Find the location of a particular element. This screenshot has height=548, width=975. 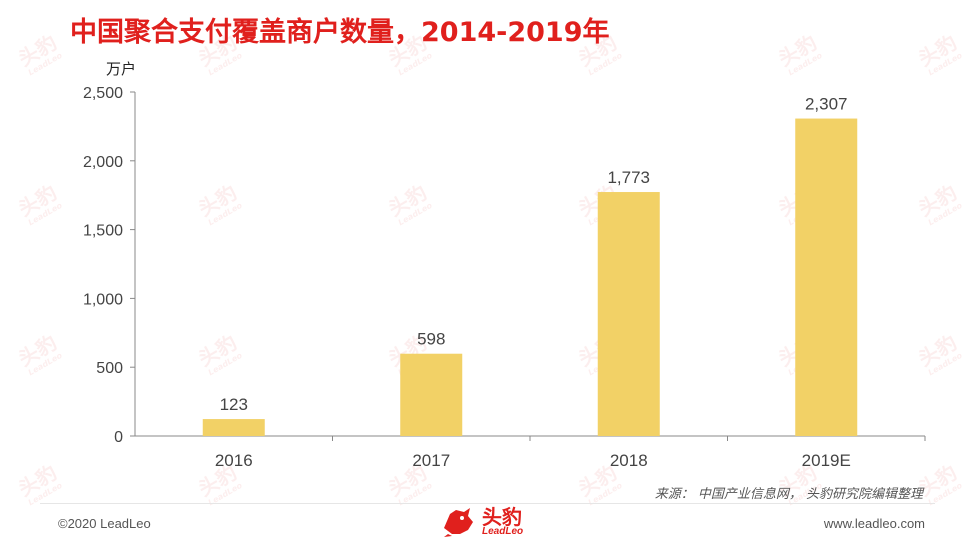

source-note: 来源： 中国产业信息网， 头豹研究院编辑整理 is located at coordinates (788, 494).